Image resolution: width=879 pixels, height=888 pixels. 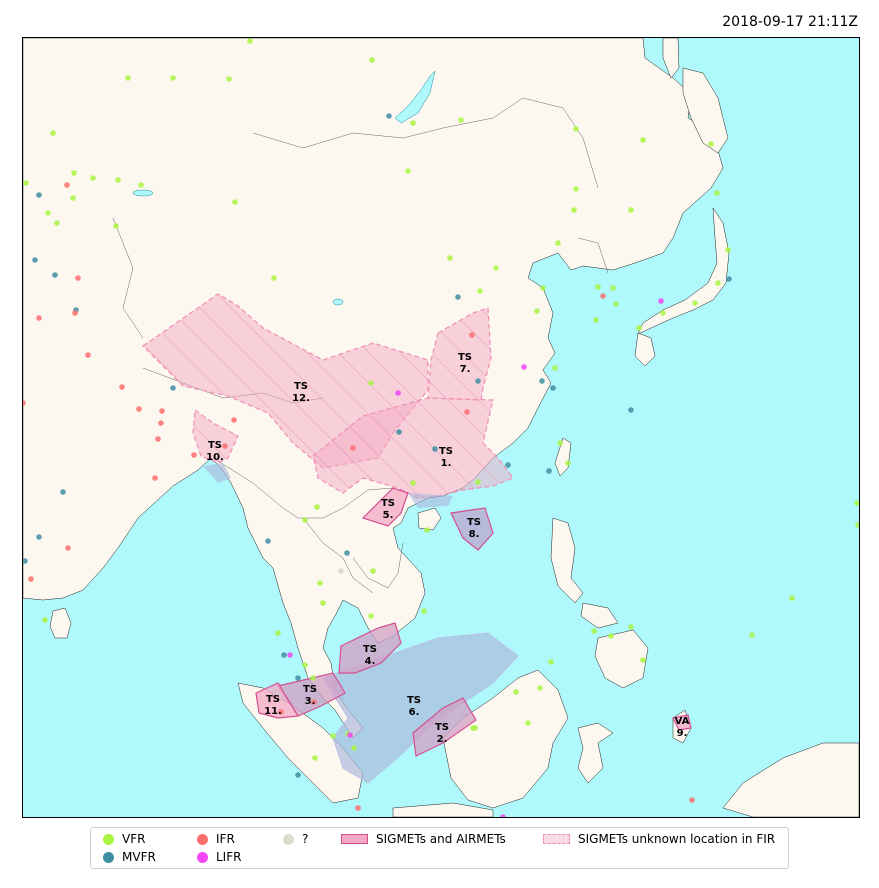 What do you see at coordinates (301, 392) in the screenshot?
I see `label-ts-12: TS 12.` at bounding box center [301, 392].